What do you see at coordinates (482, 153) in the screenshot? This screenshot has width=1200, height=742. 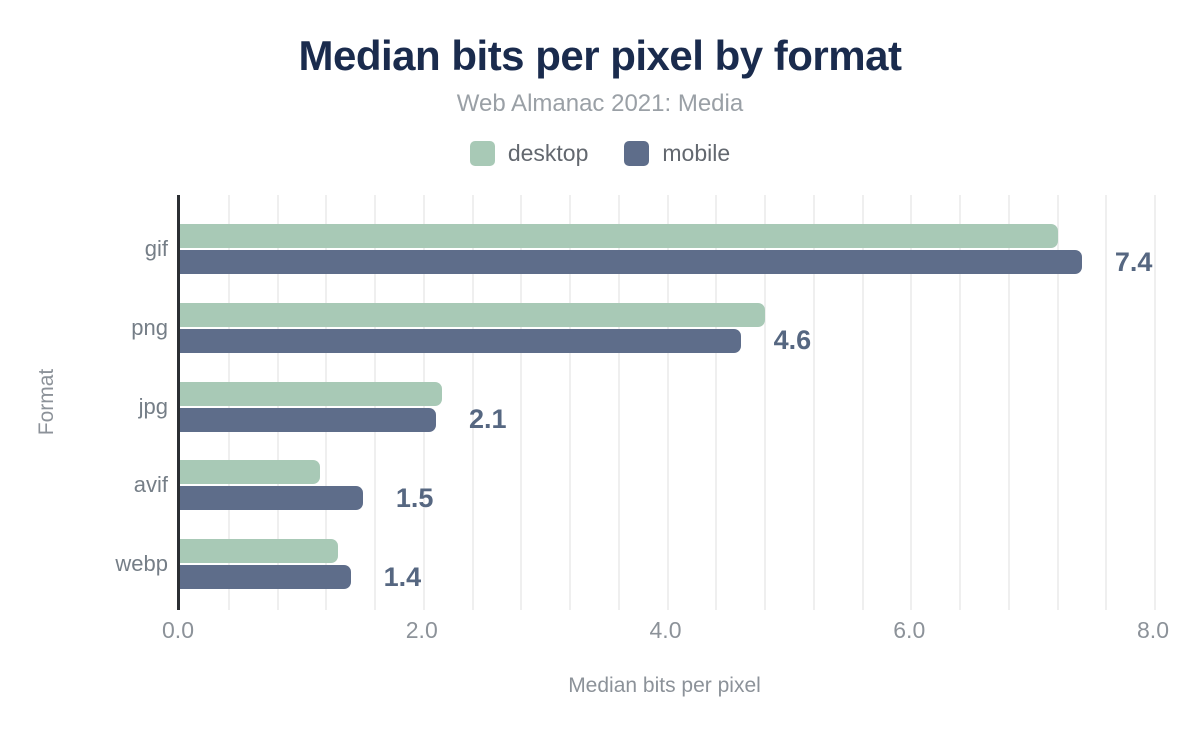 I see `desktop-series-swatch-icon` at bounding box center [482, 153].